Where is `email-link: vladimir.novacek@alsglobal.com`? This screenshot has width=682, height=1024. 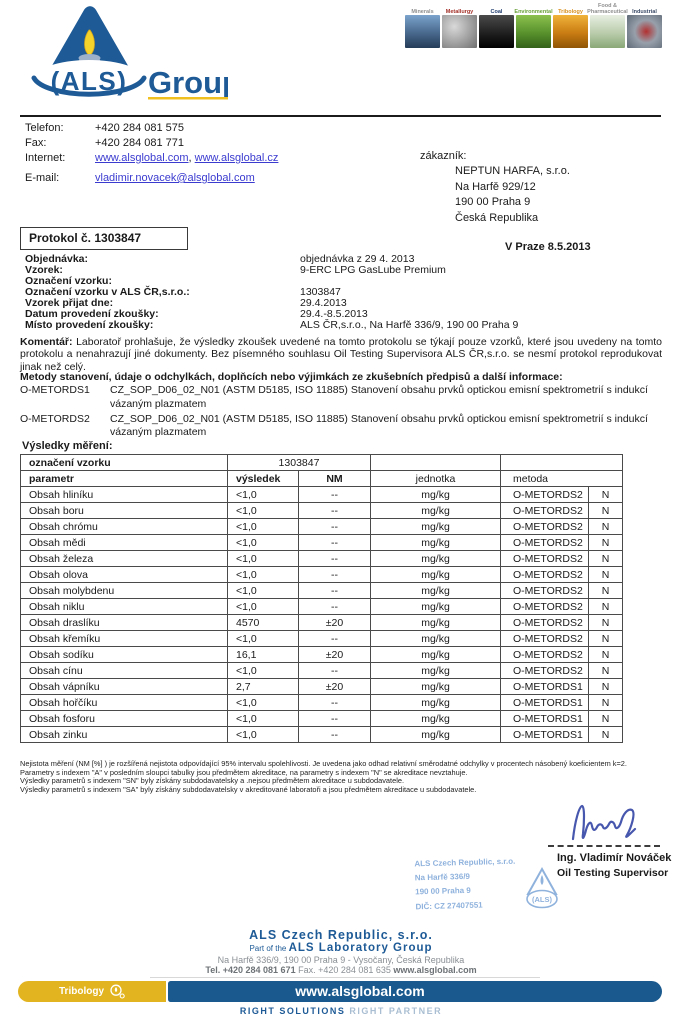
email-link: vladimir.novacek@alsglobal.com is located at coordinates (175, 178).